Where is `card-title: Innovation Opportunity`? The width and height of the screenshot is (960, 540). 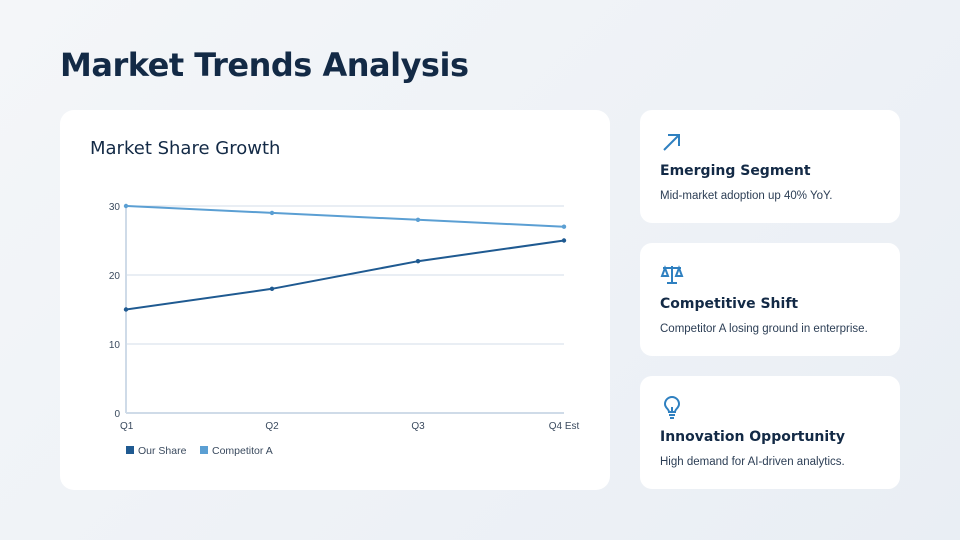
card-title: Innovation Opportunity is located at coordinates (752, 437).